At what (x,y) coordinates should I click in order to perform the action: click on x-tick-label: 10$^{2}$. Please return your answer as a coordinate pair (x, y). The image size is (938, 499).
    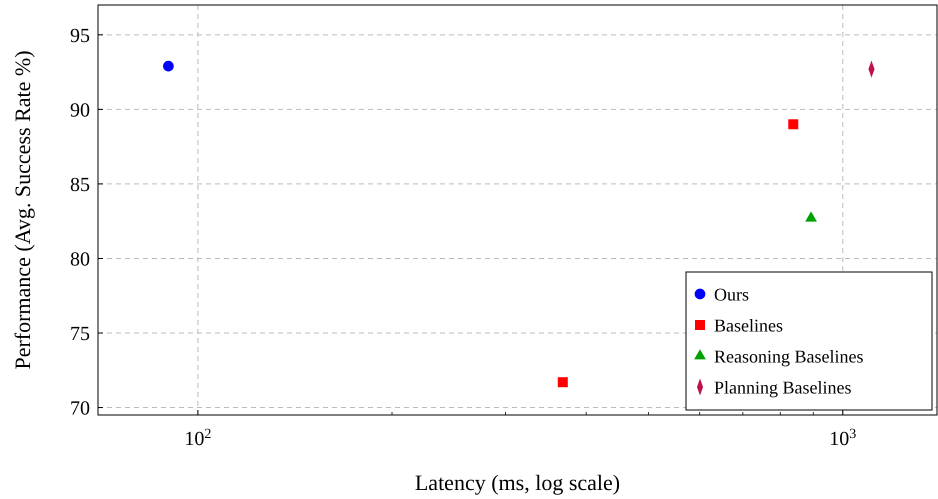
    Looking at the image, I should click on (198, 438).